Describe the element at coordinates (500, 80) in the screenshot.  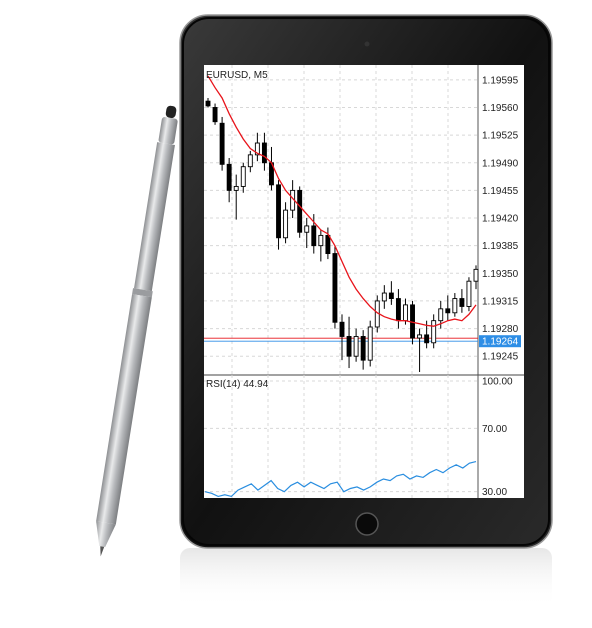
I see `price-tick-label: 1.19595` at that location.